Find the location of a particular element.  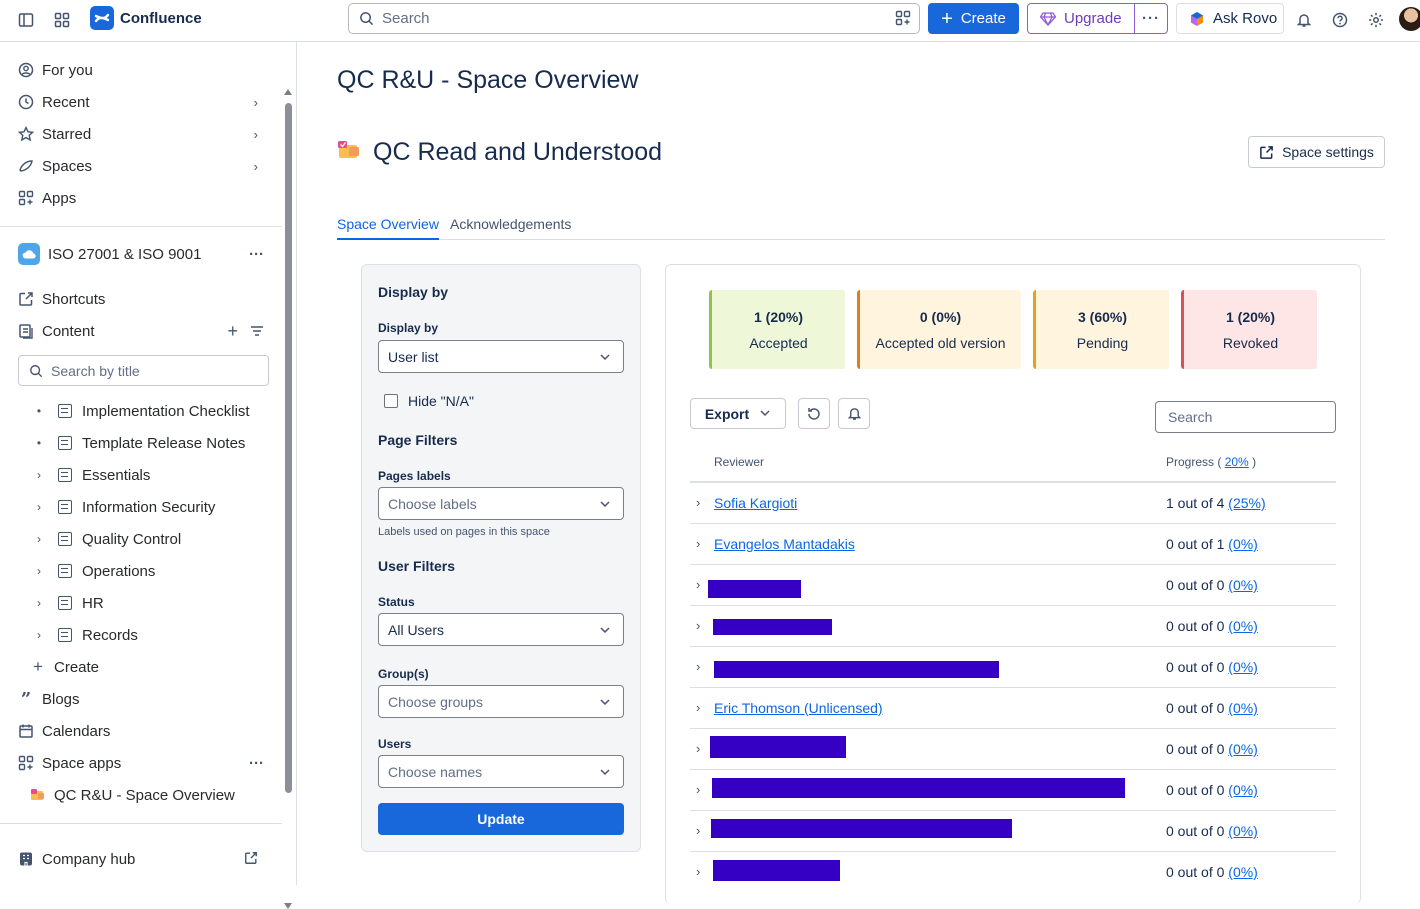

groups-select: Choose groups is located at coordinates (501, 701).